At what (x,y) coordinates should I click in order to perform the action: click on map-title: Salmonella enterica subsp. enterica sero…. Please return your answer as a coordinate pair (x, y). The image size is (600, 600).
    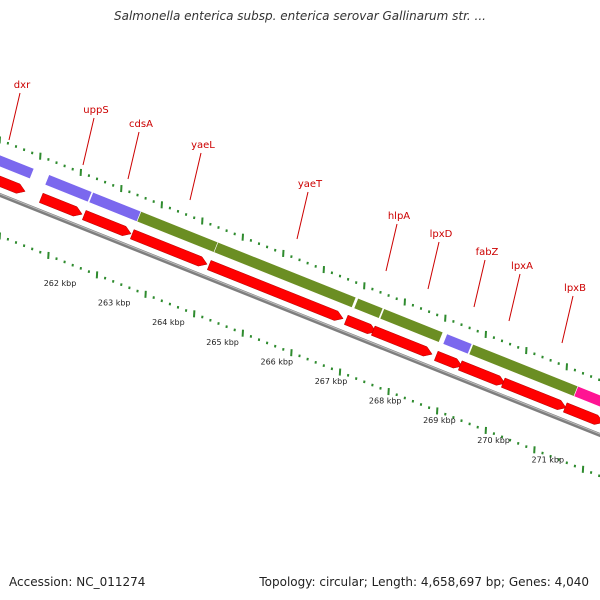
    Looking at the image, I should click on (300, 16).